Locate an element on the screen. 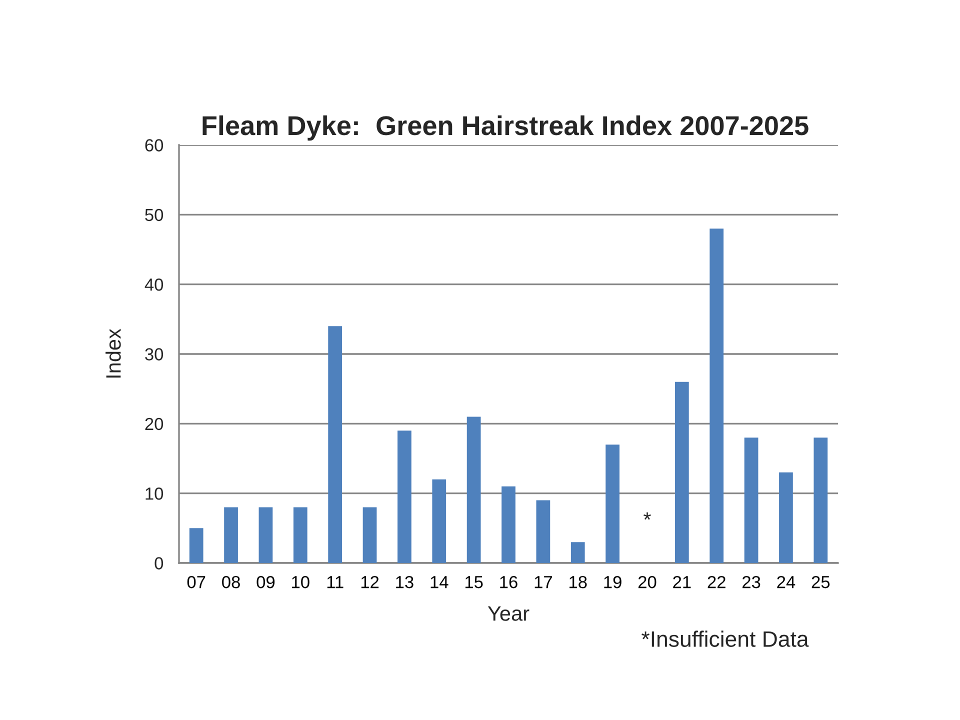 Image resolution: width=960 pixels, height=720 pixels. x-tick-label: 13 is located at coordinates (405, 582).